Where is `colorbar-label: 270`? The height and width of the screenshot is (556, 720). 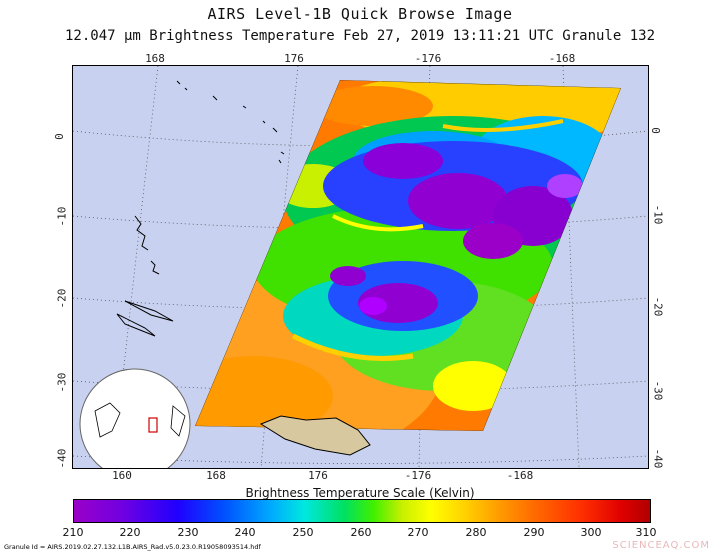
colorbar-label: 270 is located at coordinates (418, 532).